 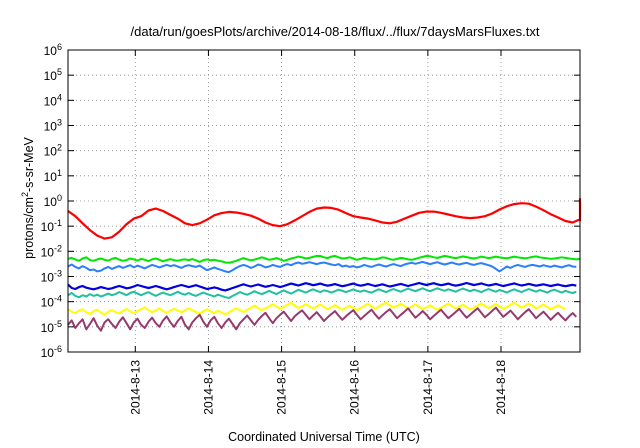 What do you see at coordinates (51, 302) in the screenshot?
I see `y-tick-label: 10⁻⁴` at bounding box center [51, 302].